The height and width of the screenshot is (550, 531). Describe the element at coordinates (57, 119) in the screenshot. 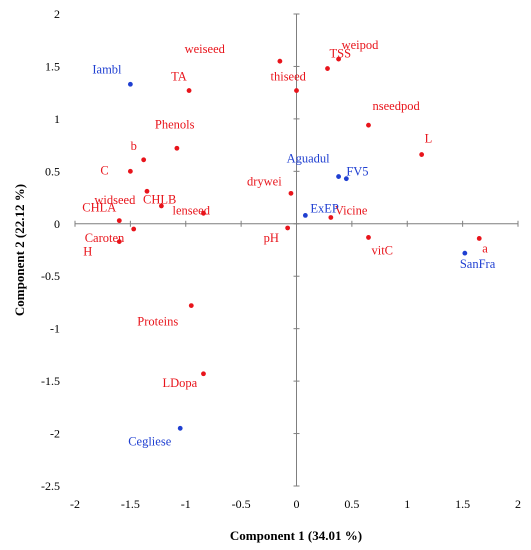

I see `y-tick-label: 1` at that location.